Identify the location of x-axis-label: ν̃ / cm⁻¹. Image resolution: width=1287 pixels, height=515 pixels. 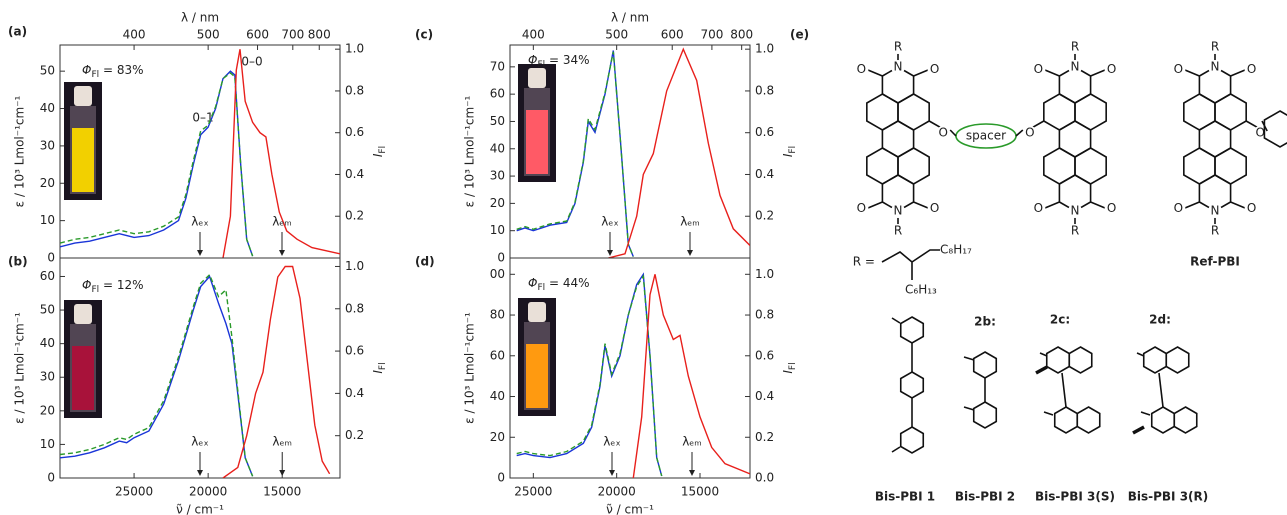
(630, 509).